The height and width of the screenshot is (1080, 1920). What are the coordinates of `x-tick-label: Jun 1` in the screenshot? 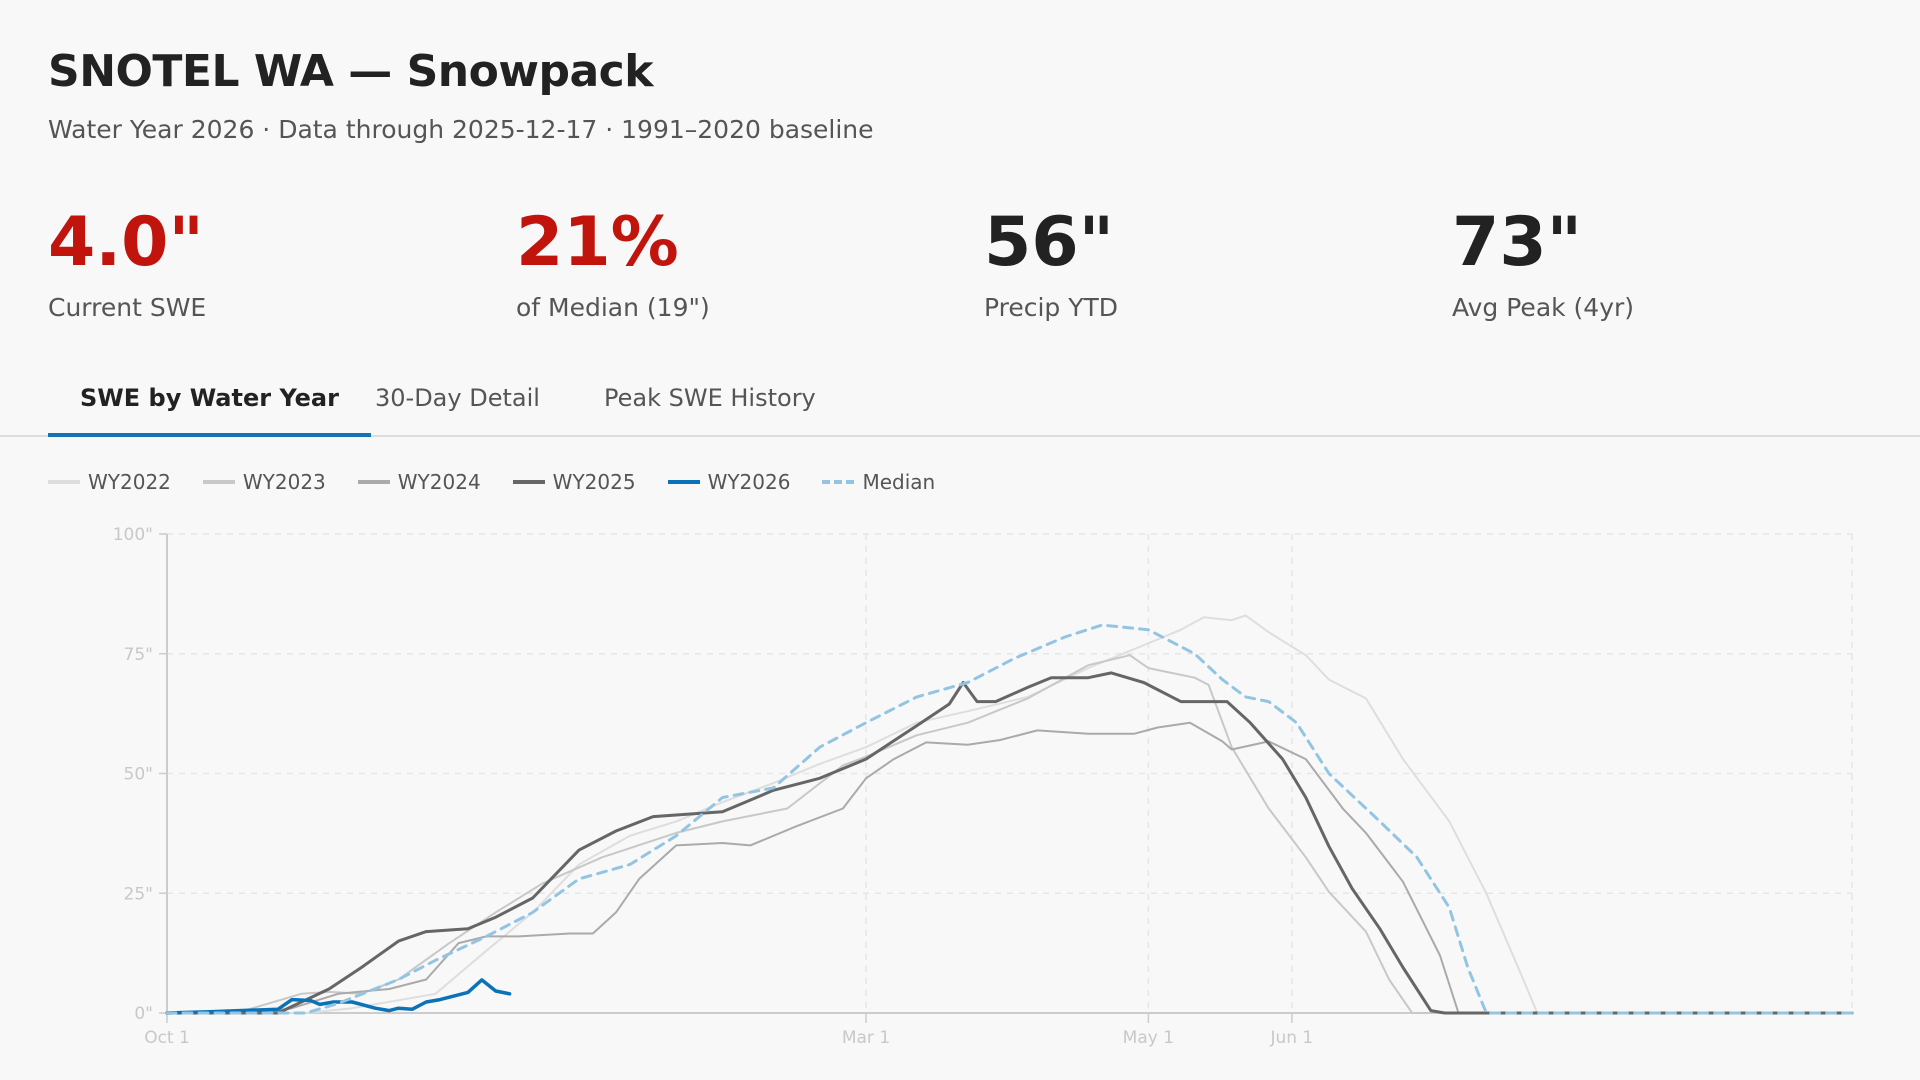 It's located at (1291, 1038).